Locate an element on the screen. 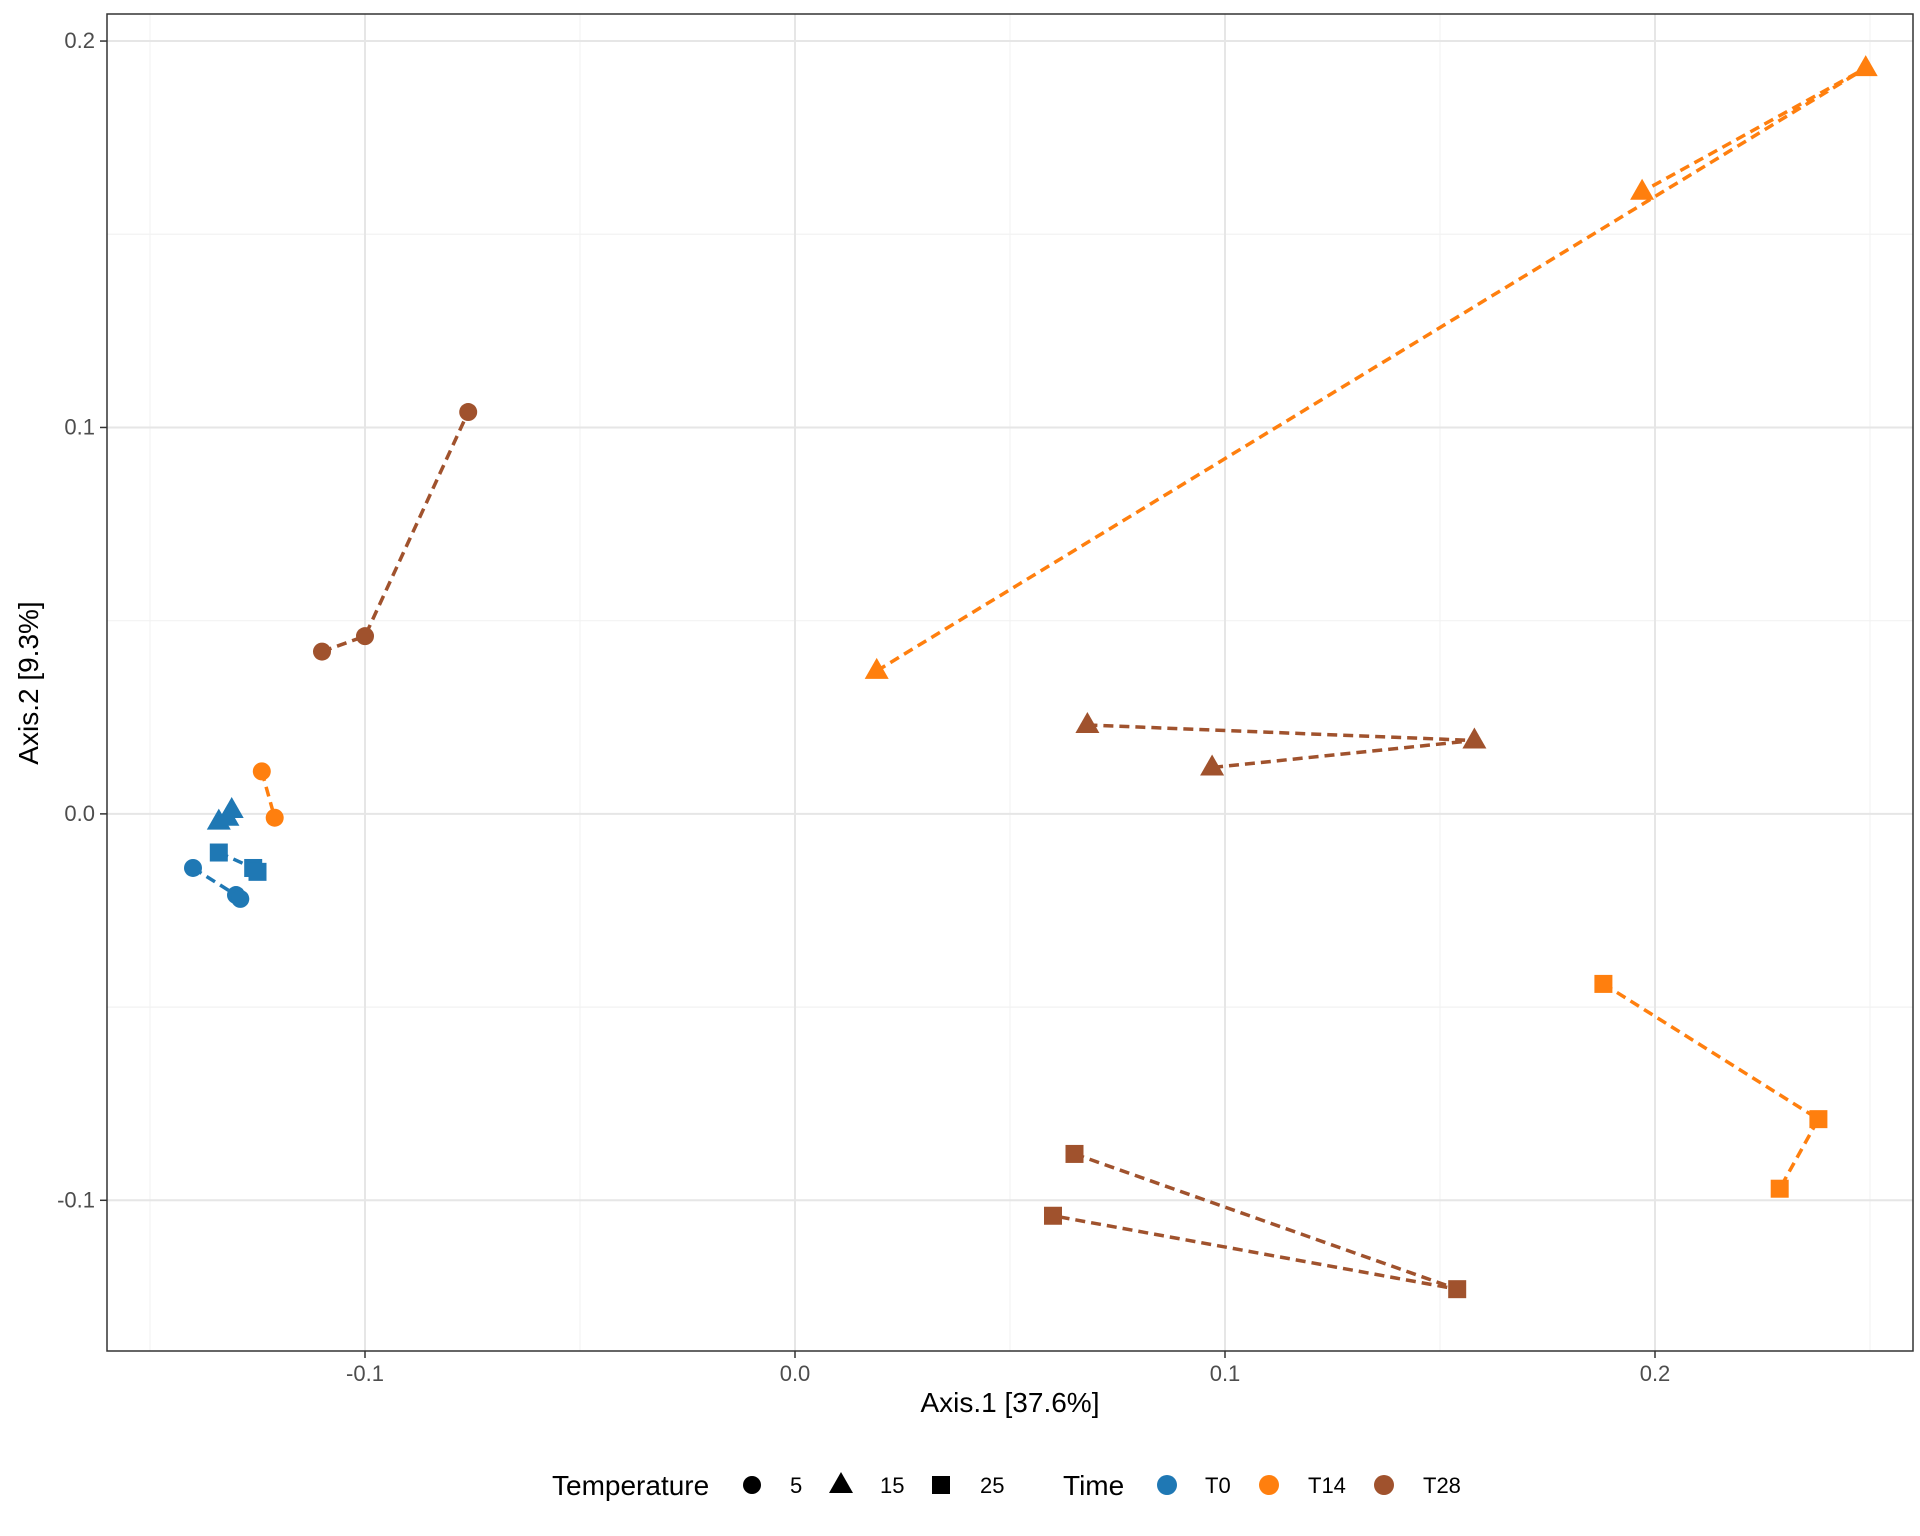  legend-label-t14: T14 is located at coordinates (1327, 1485).